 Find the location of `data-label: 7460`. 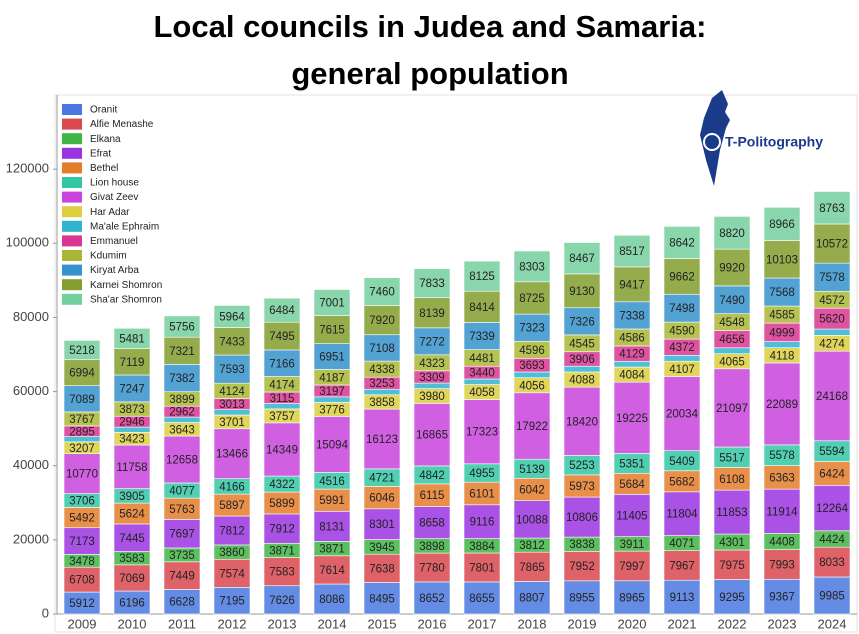

data-label: 7460 is located at coordinates (382, 293).